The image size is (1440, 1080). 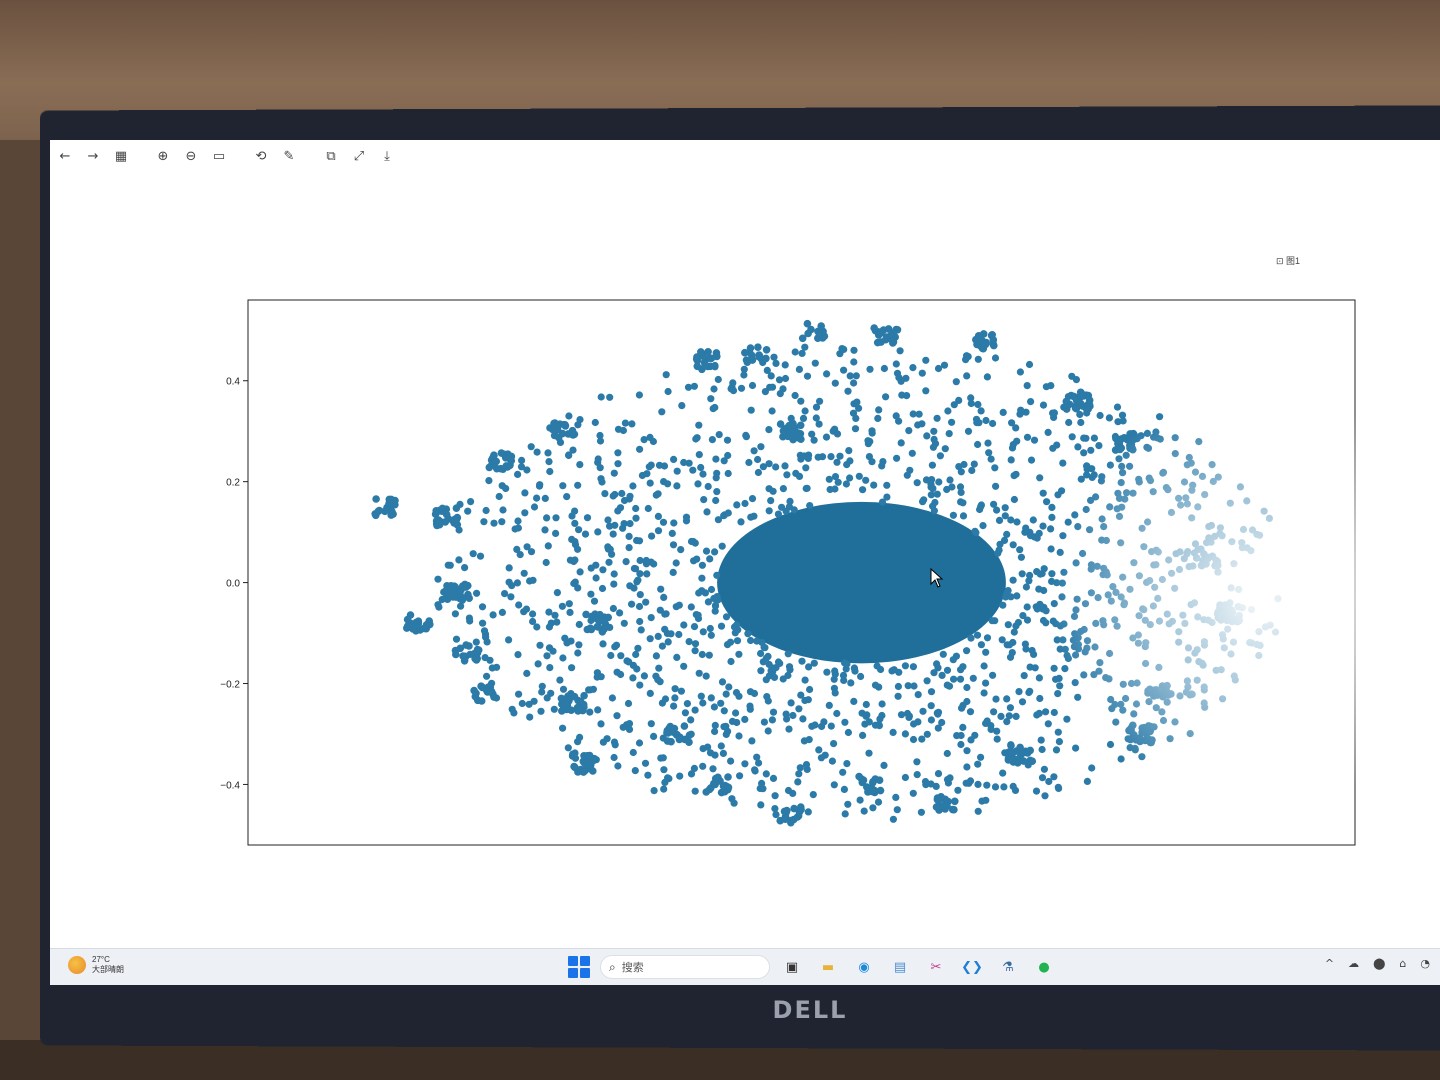 What do you see at coordinates (387, 156) in the screenshot?
I see `save-icon: ⤓` at bounding box center [387, 156].